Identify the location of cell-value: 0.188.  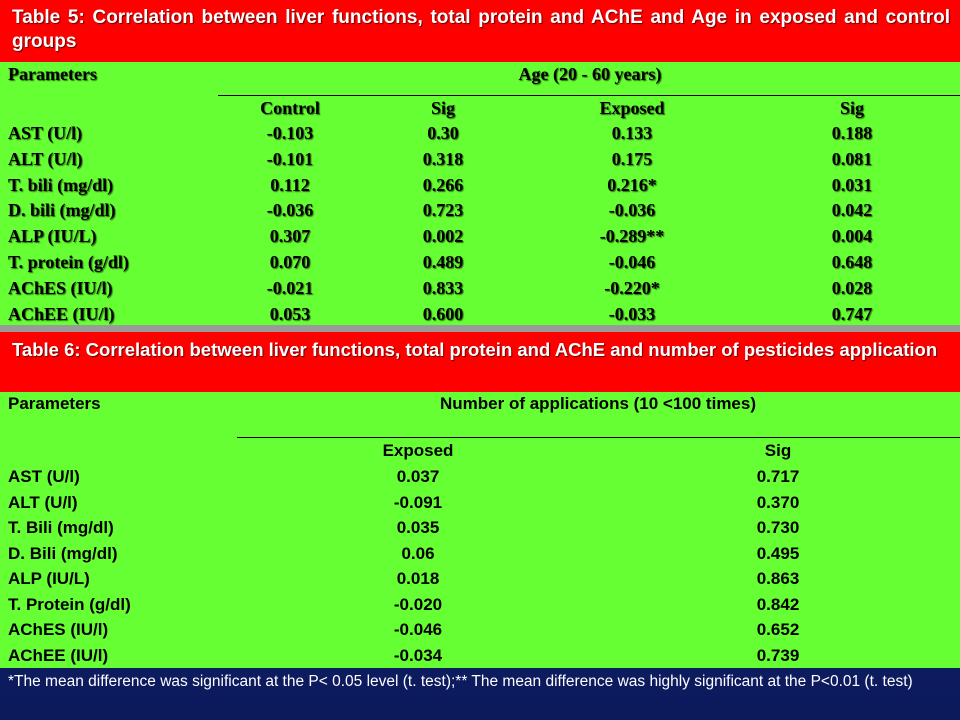
(852, 133).